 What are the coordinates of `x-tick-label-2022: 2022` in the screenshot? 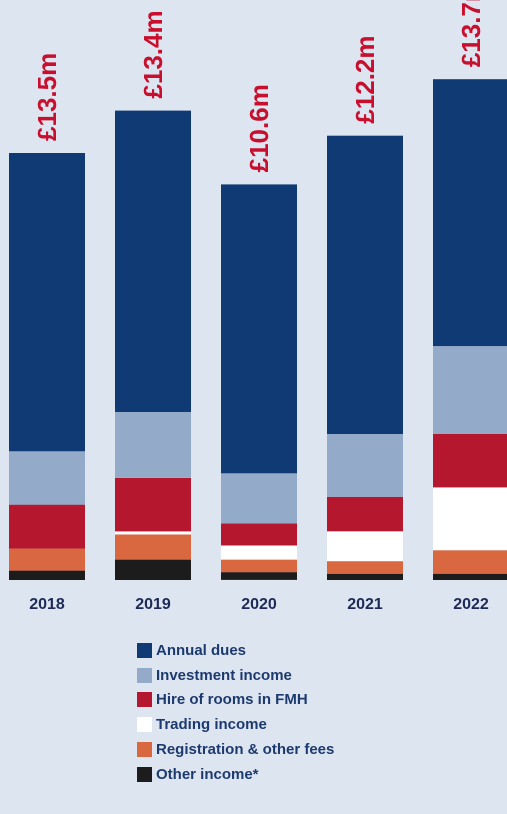 It's located at (471, 604).